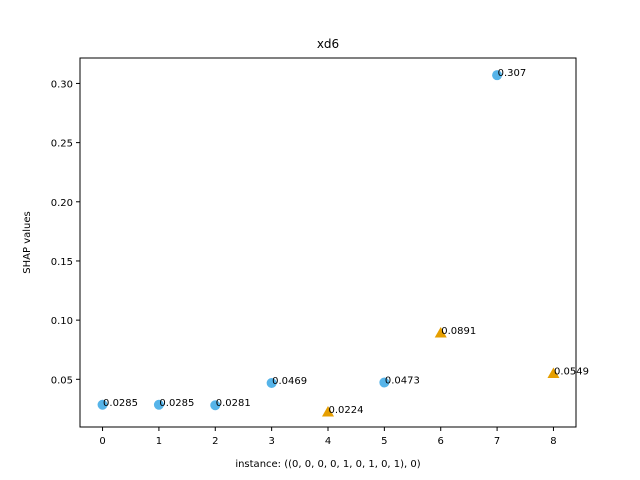  Describe the element at coordinates (512, 73) in the screenshot. I see `data-label: 0.307` at that location.